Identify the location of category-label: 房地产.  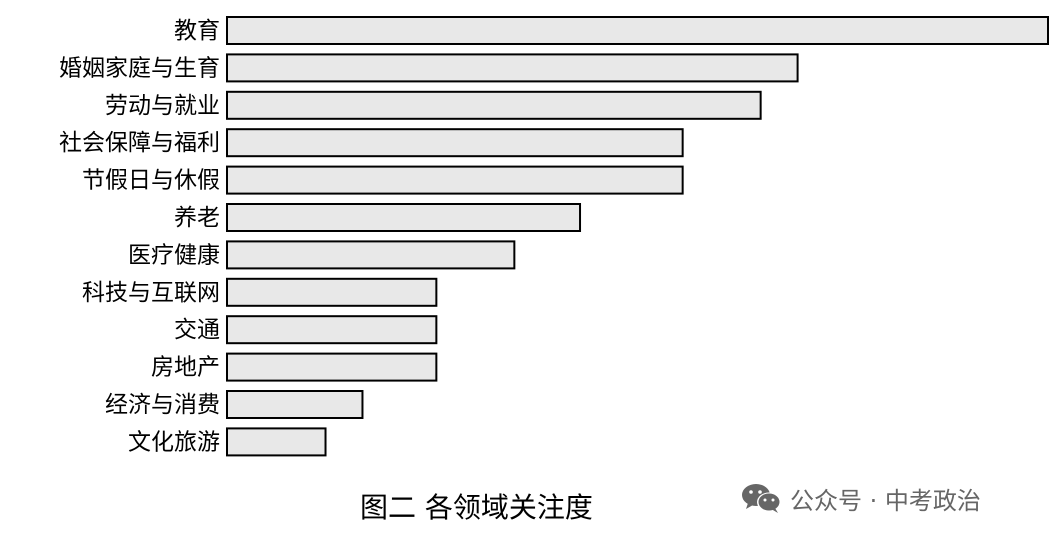
(185, 368).